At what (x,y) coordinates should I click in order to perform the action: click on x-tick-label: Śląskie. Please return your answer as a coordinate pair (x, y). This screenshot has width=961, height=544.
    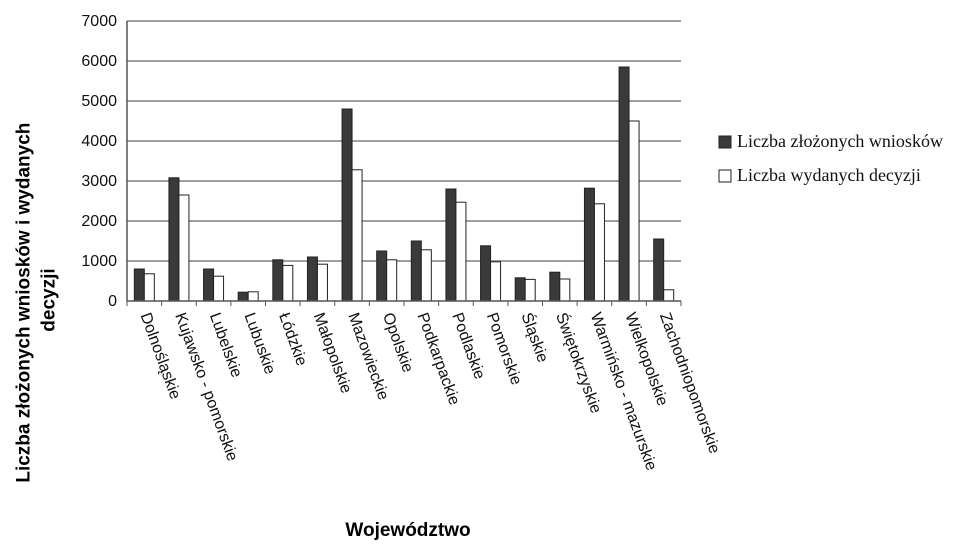
    Looking at the image, I should click on (535, 337).